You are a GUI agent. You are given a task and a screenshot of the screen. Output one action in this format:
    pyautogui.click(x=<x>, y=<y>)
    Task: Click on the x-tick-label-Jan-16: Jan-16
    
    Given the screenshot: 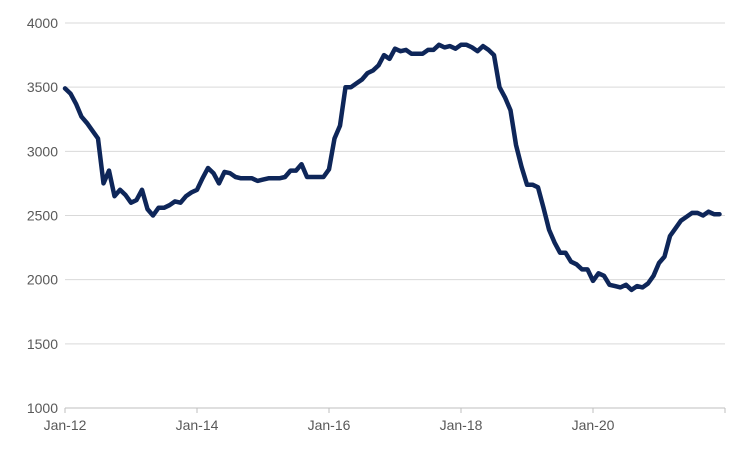 What is the action you would take?
    pyautogui.click(x=329, y=425)
    